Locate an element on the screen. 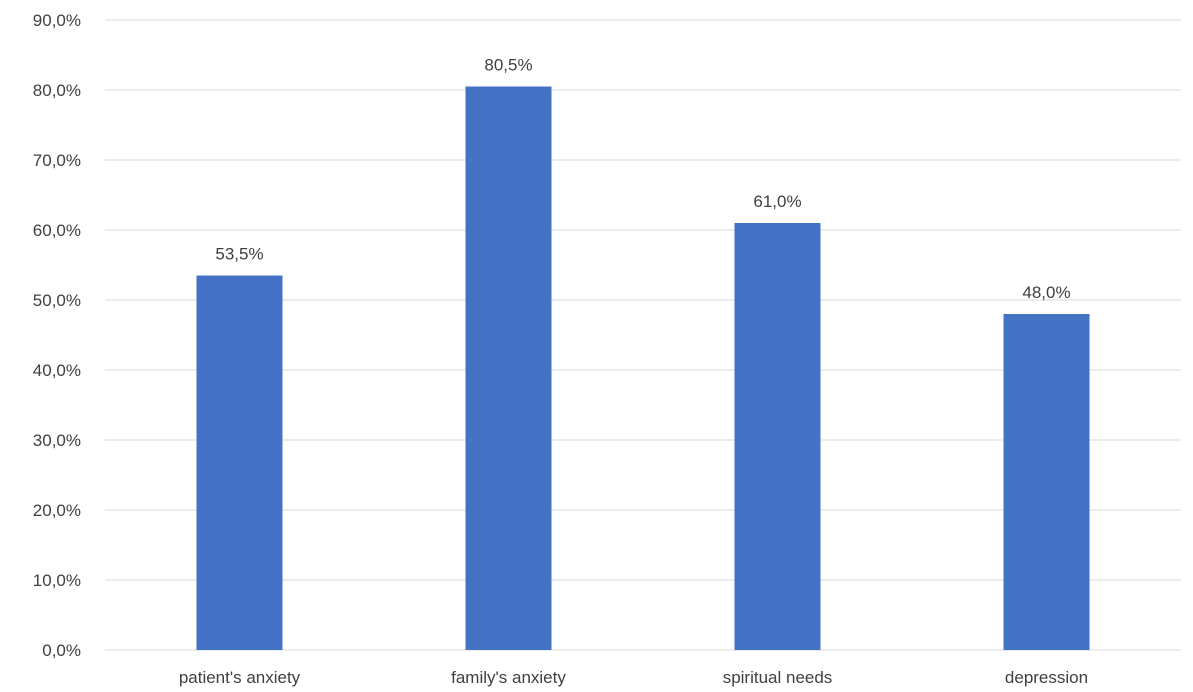 This screenshot has height=692, width=1193. y-tick-label: 30,0% is located at coordinates (57, 440).